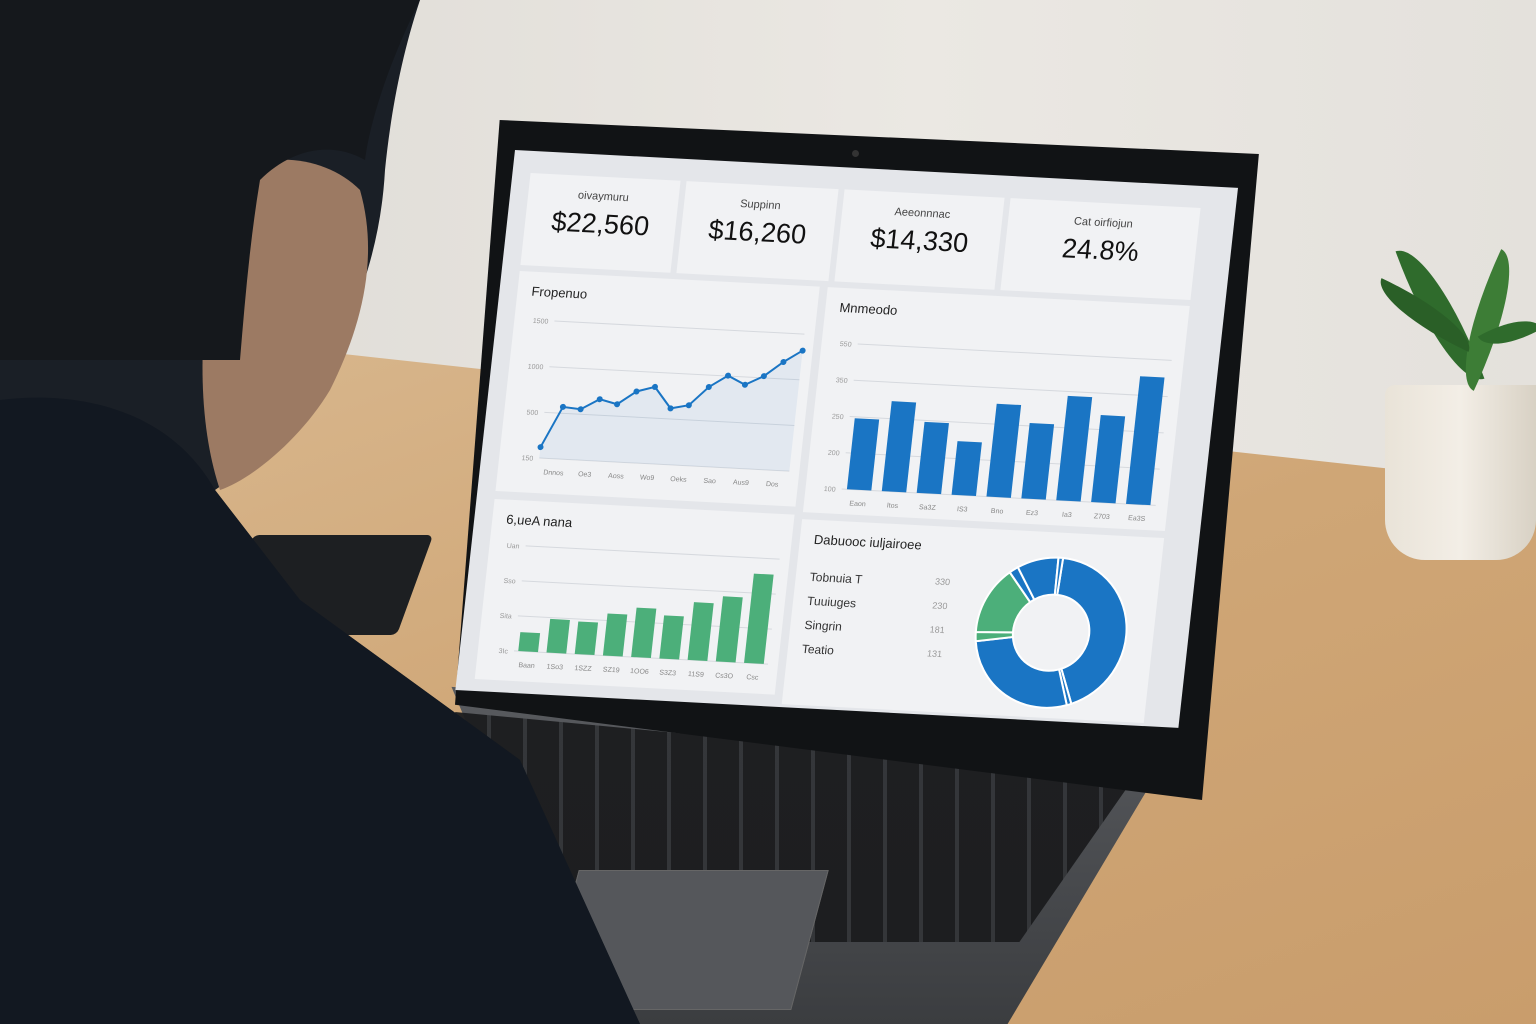  I want to click on y-tick-label: 1500, so click(540, 322).